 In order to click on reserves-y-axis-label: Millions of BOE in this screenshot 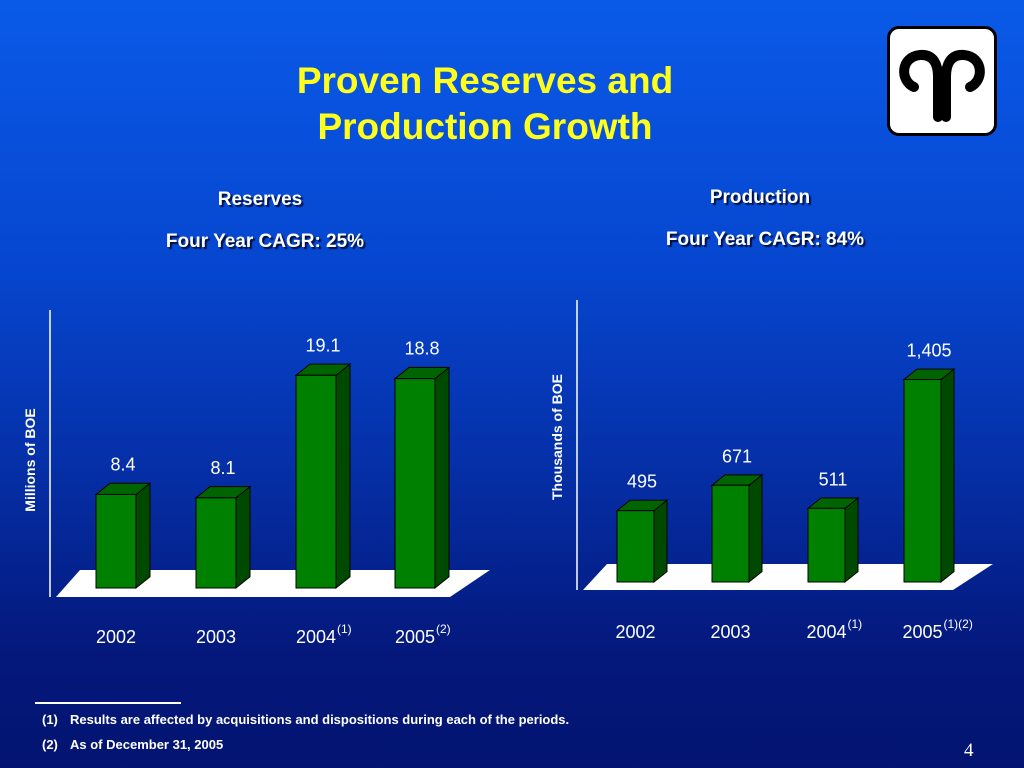, I will do `click(30, 459)`.